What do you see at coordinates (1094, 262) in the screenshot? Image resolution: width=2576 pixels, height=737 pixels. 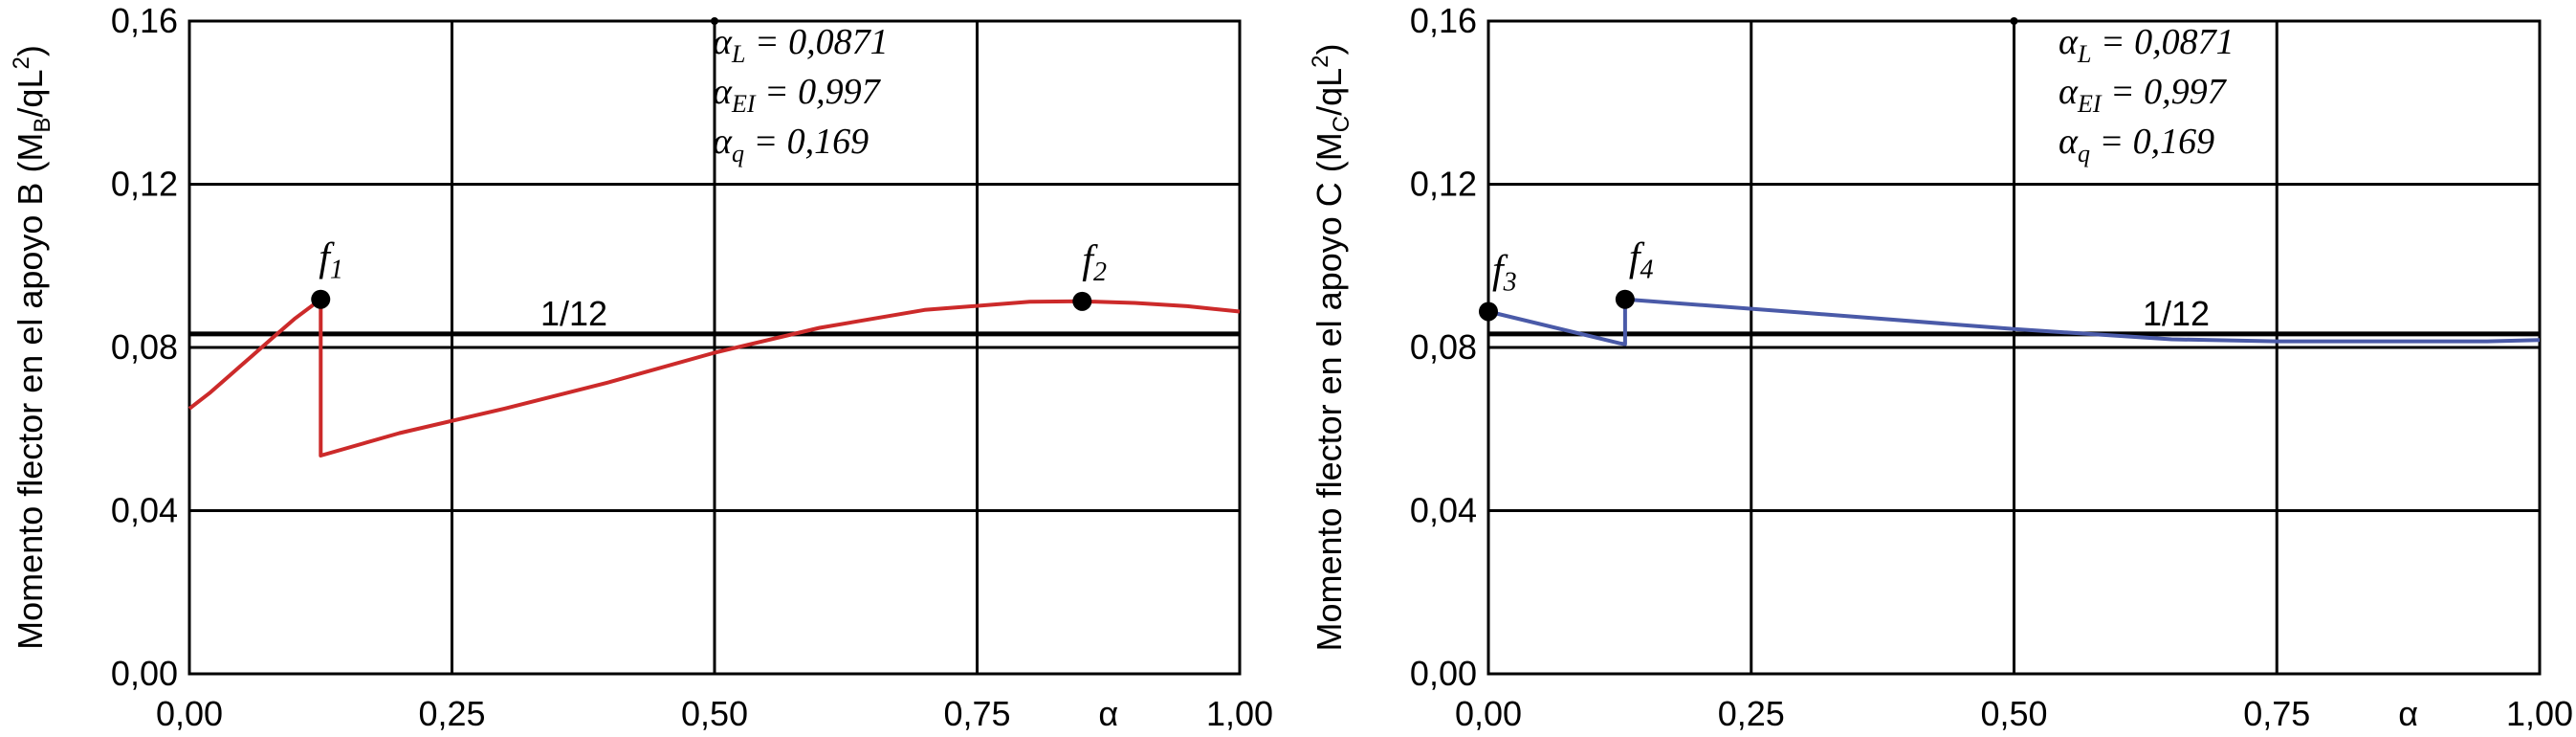 I see `point-label: f2` at bounding box center [1094, 262].